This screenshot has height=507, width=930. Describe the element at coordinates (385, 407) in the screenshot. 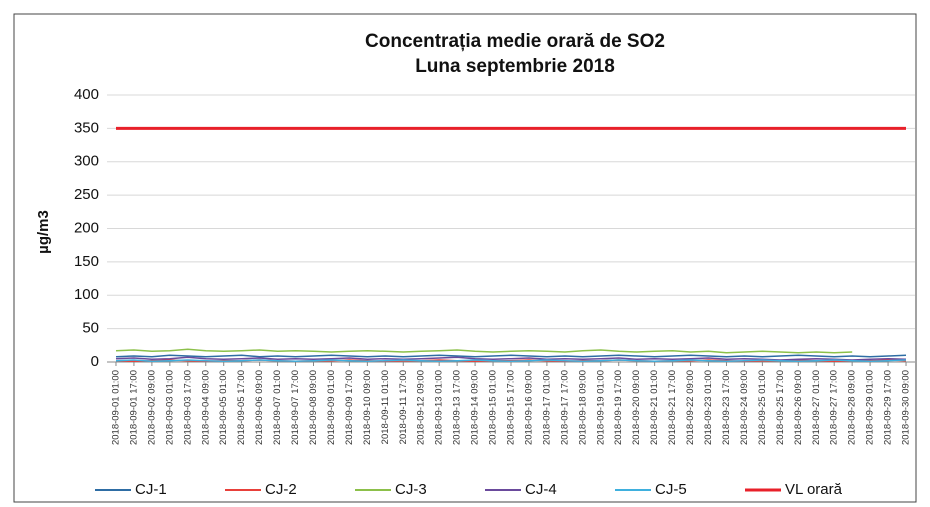

I see `x-tick-label: 2018-09-11 01:00` at that location.